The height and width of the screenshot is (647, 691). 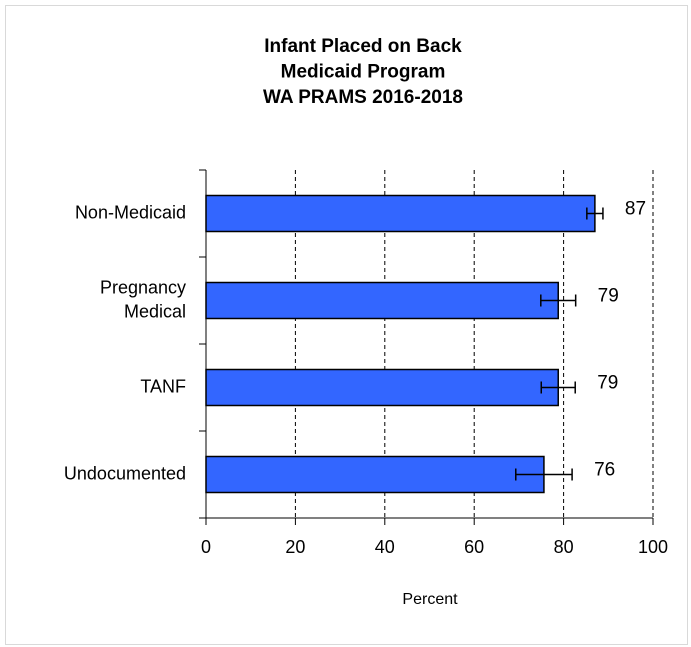 I want to click on x-tick-label: 100, so click(x=653, y=547).